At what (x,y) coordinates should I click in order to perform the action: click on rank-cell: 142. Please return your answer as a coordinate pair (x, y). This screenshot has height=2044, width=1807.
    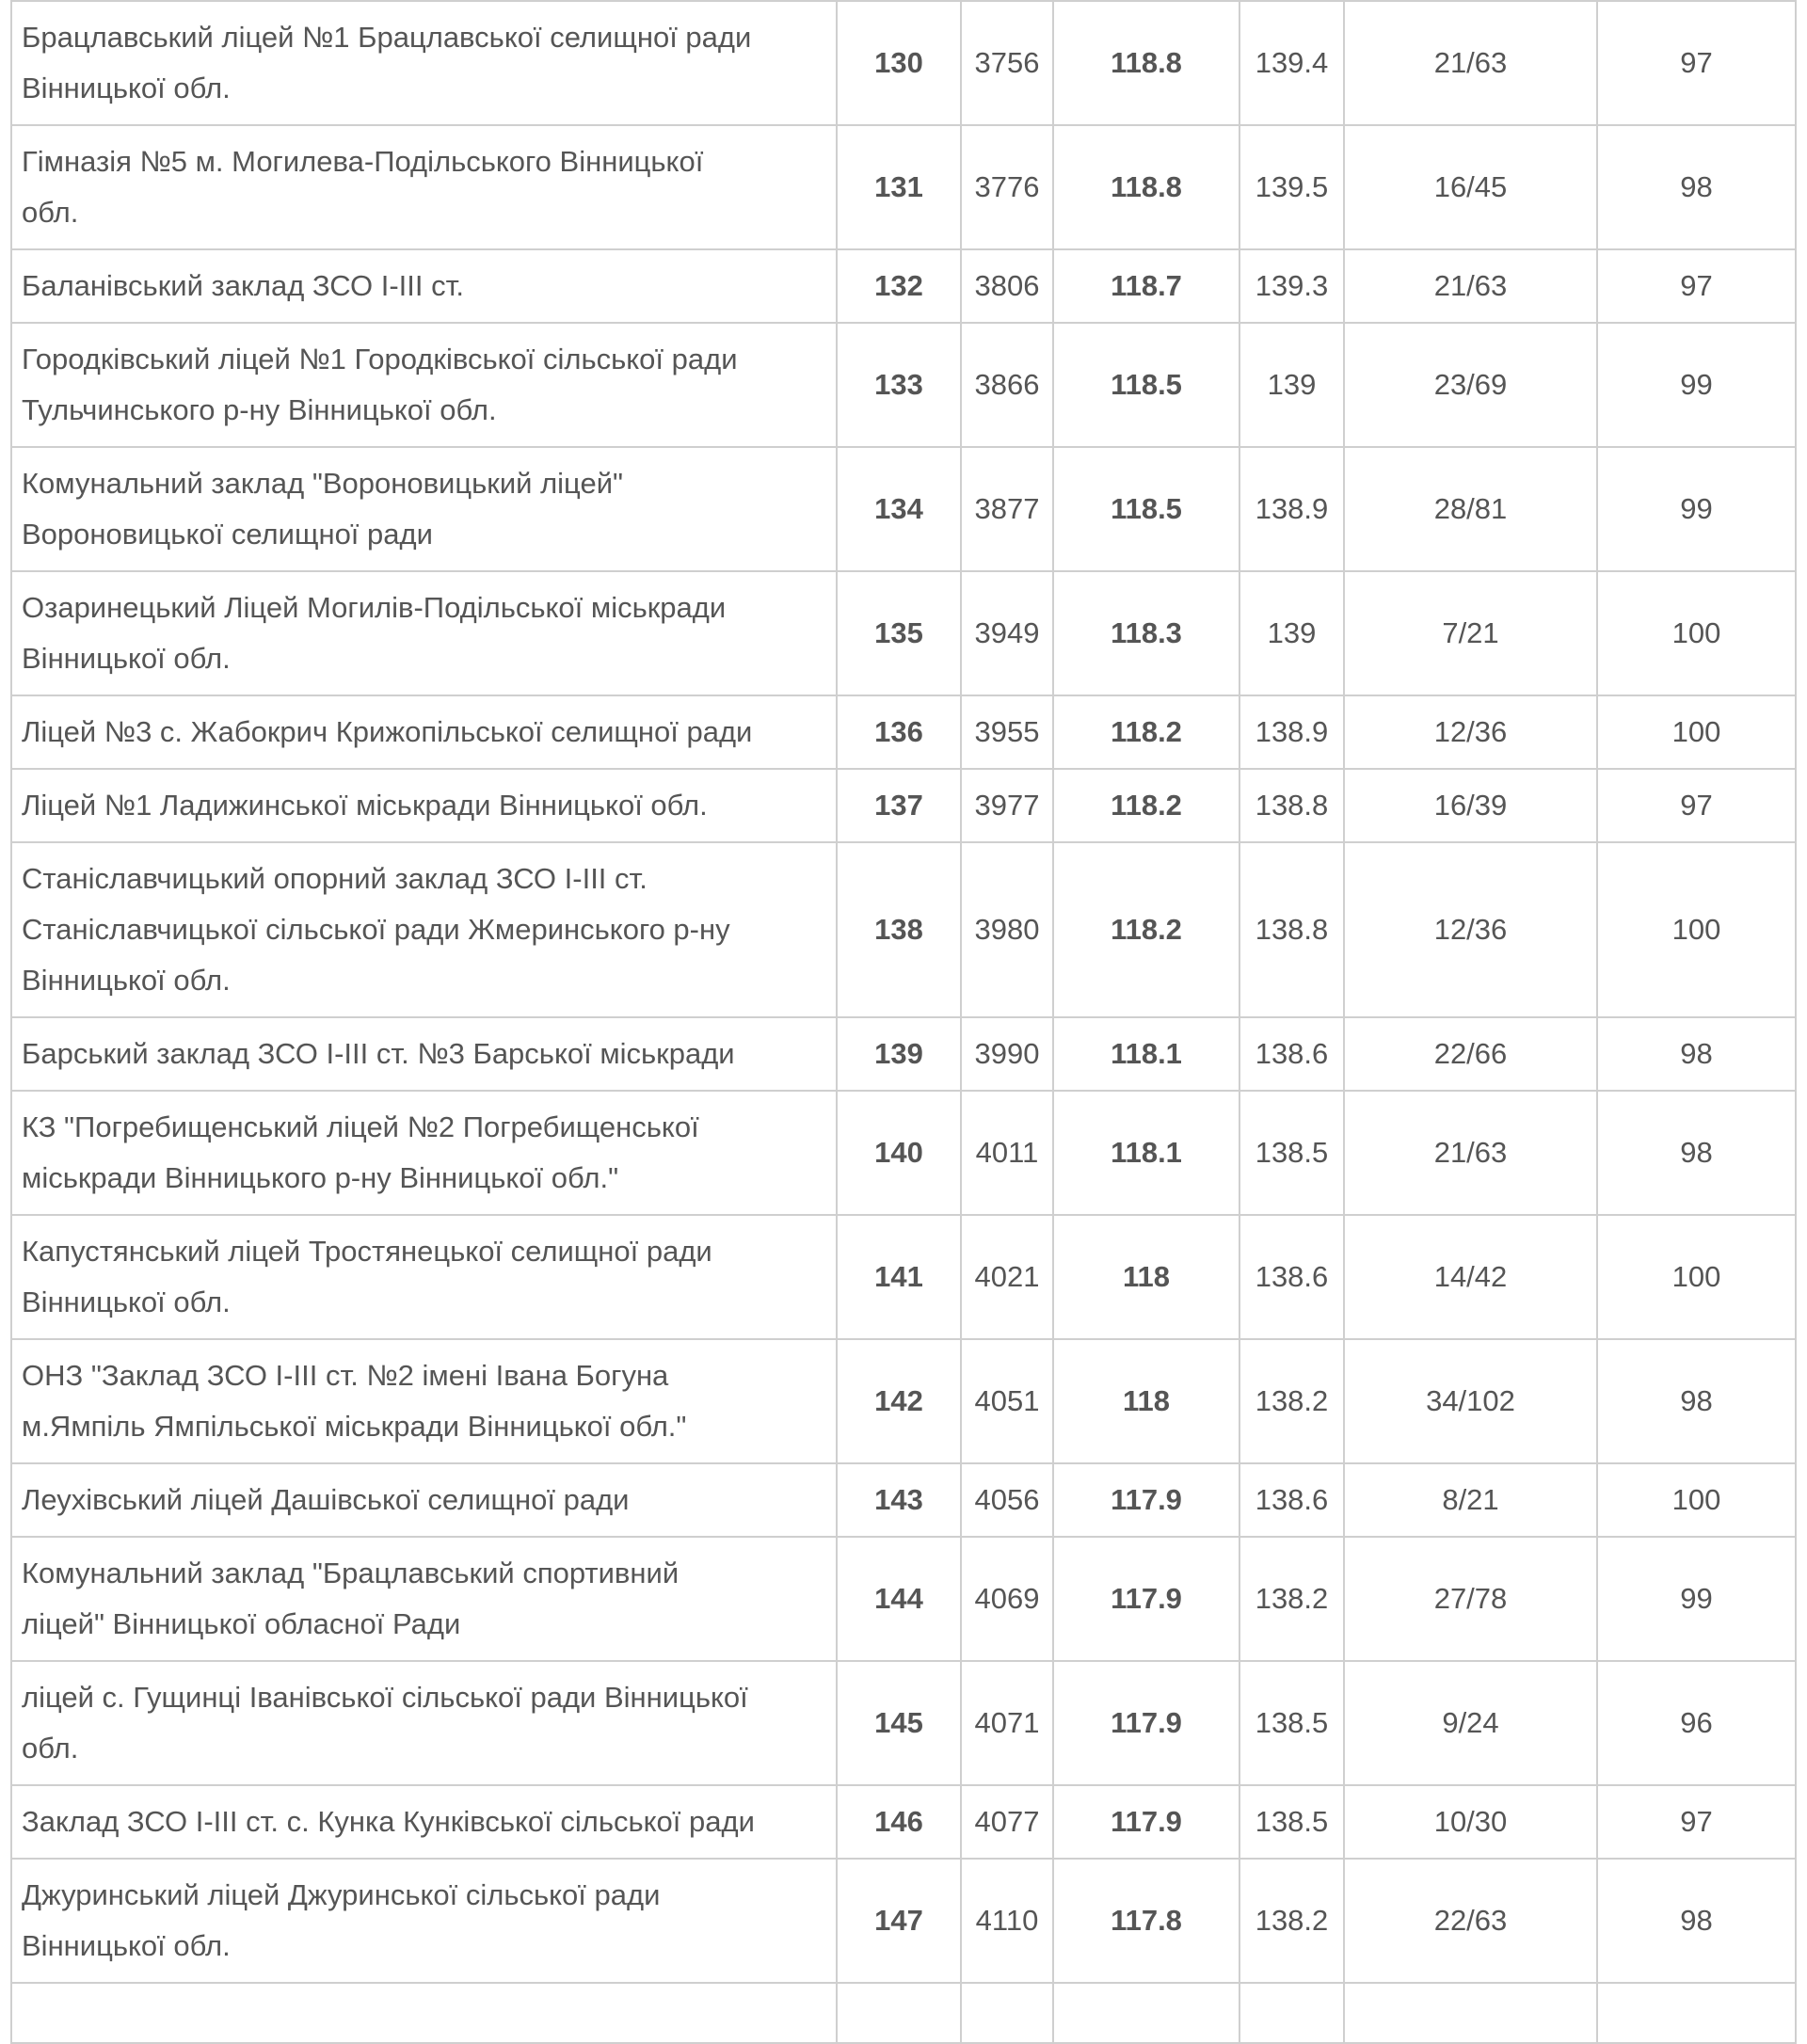
    Looking at the image, I should click on (899, 1401).